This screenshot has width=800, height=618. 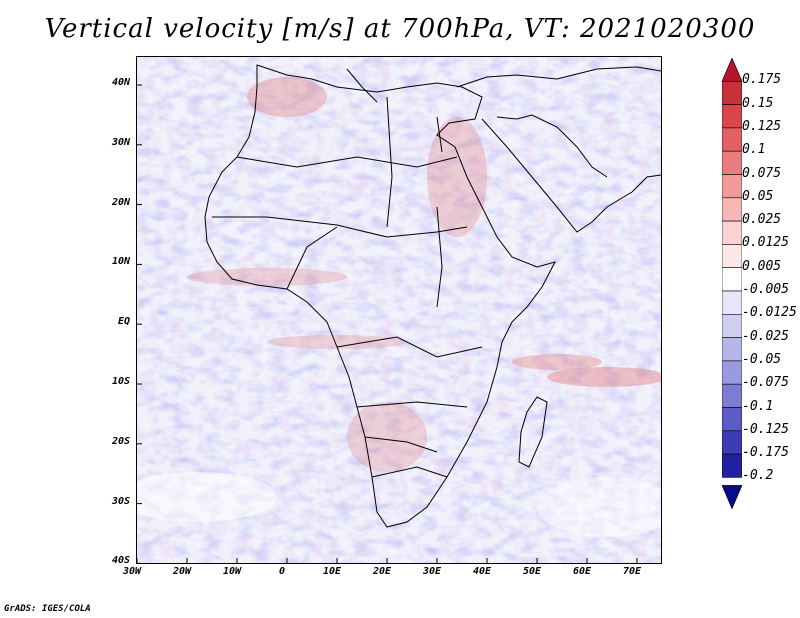 What do you see at coordinates (120, 441) in the screenshot?
I see `lat-tick-label: 20S` at bounding box center [120, 441].